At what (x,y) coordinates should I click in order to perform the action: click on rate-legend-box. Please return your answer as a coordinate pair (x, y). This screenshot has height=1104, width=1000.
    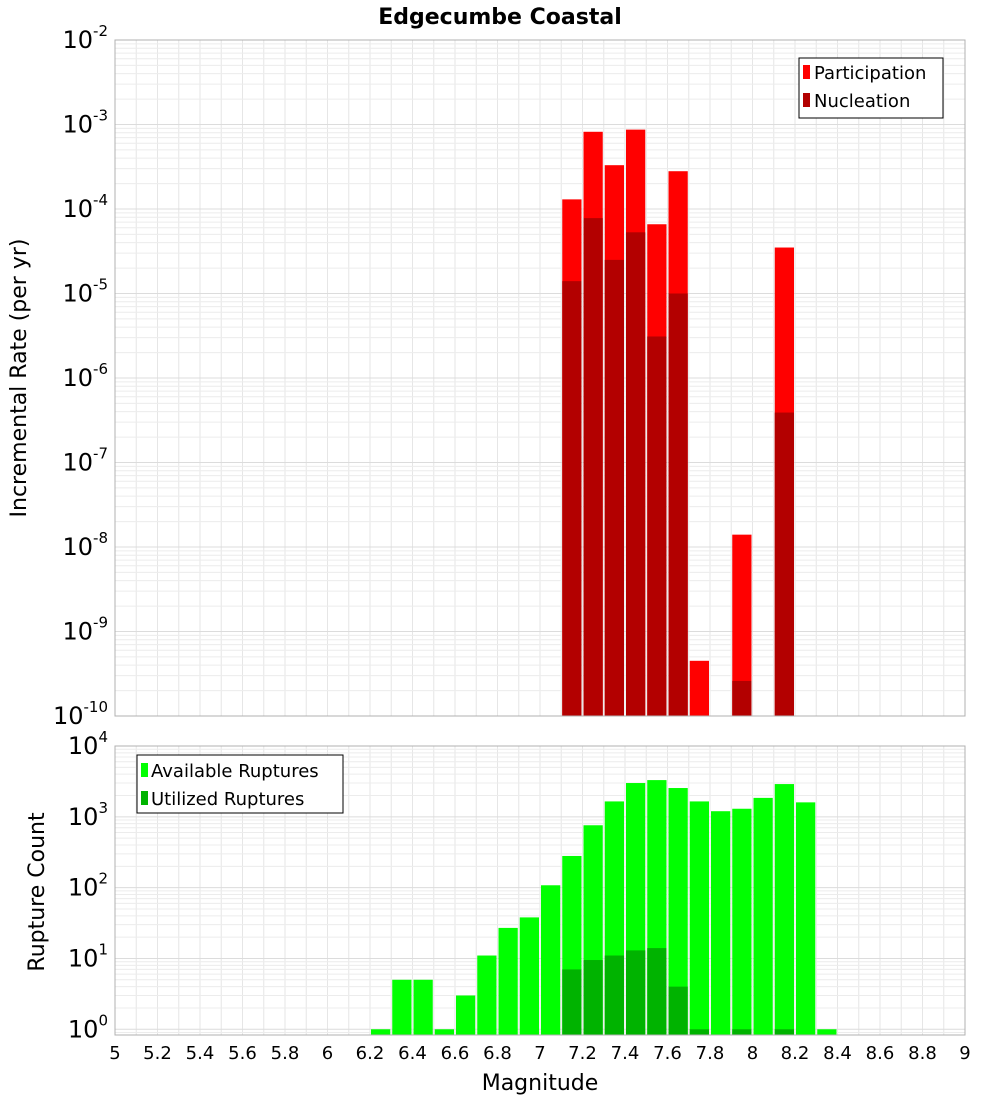
    Looking at the image, I should click on (871, 88).